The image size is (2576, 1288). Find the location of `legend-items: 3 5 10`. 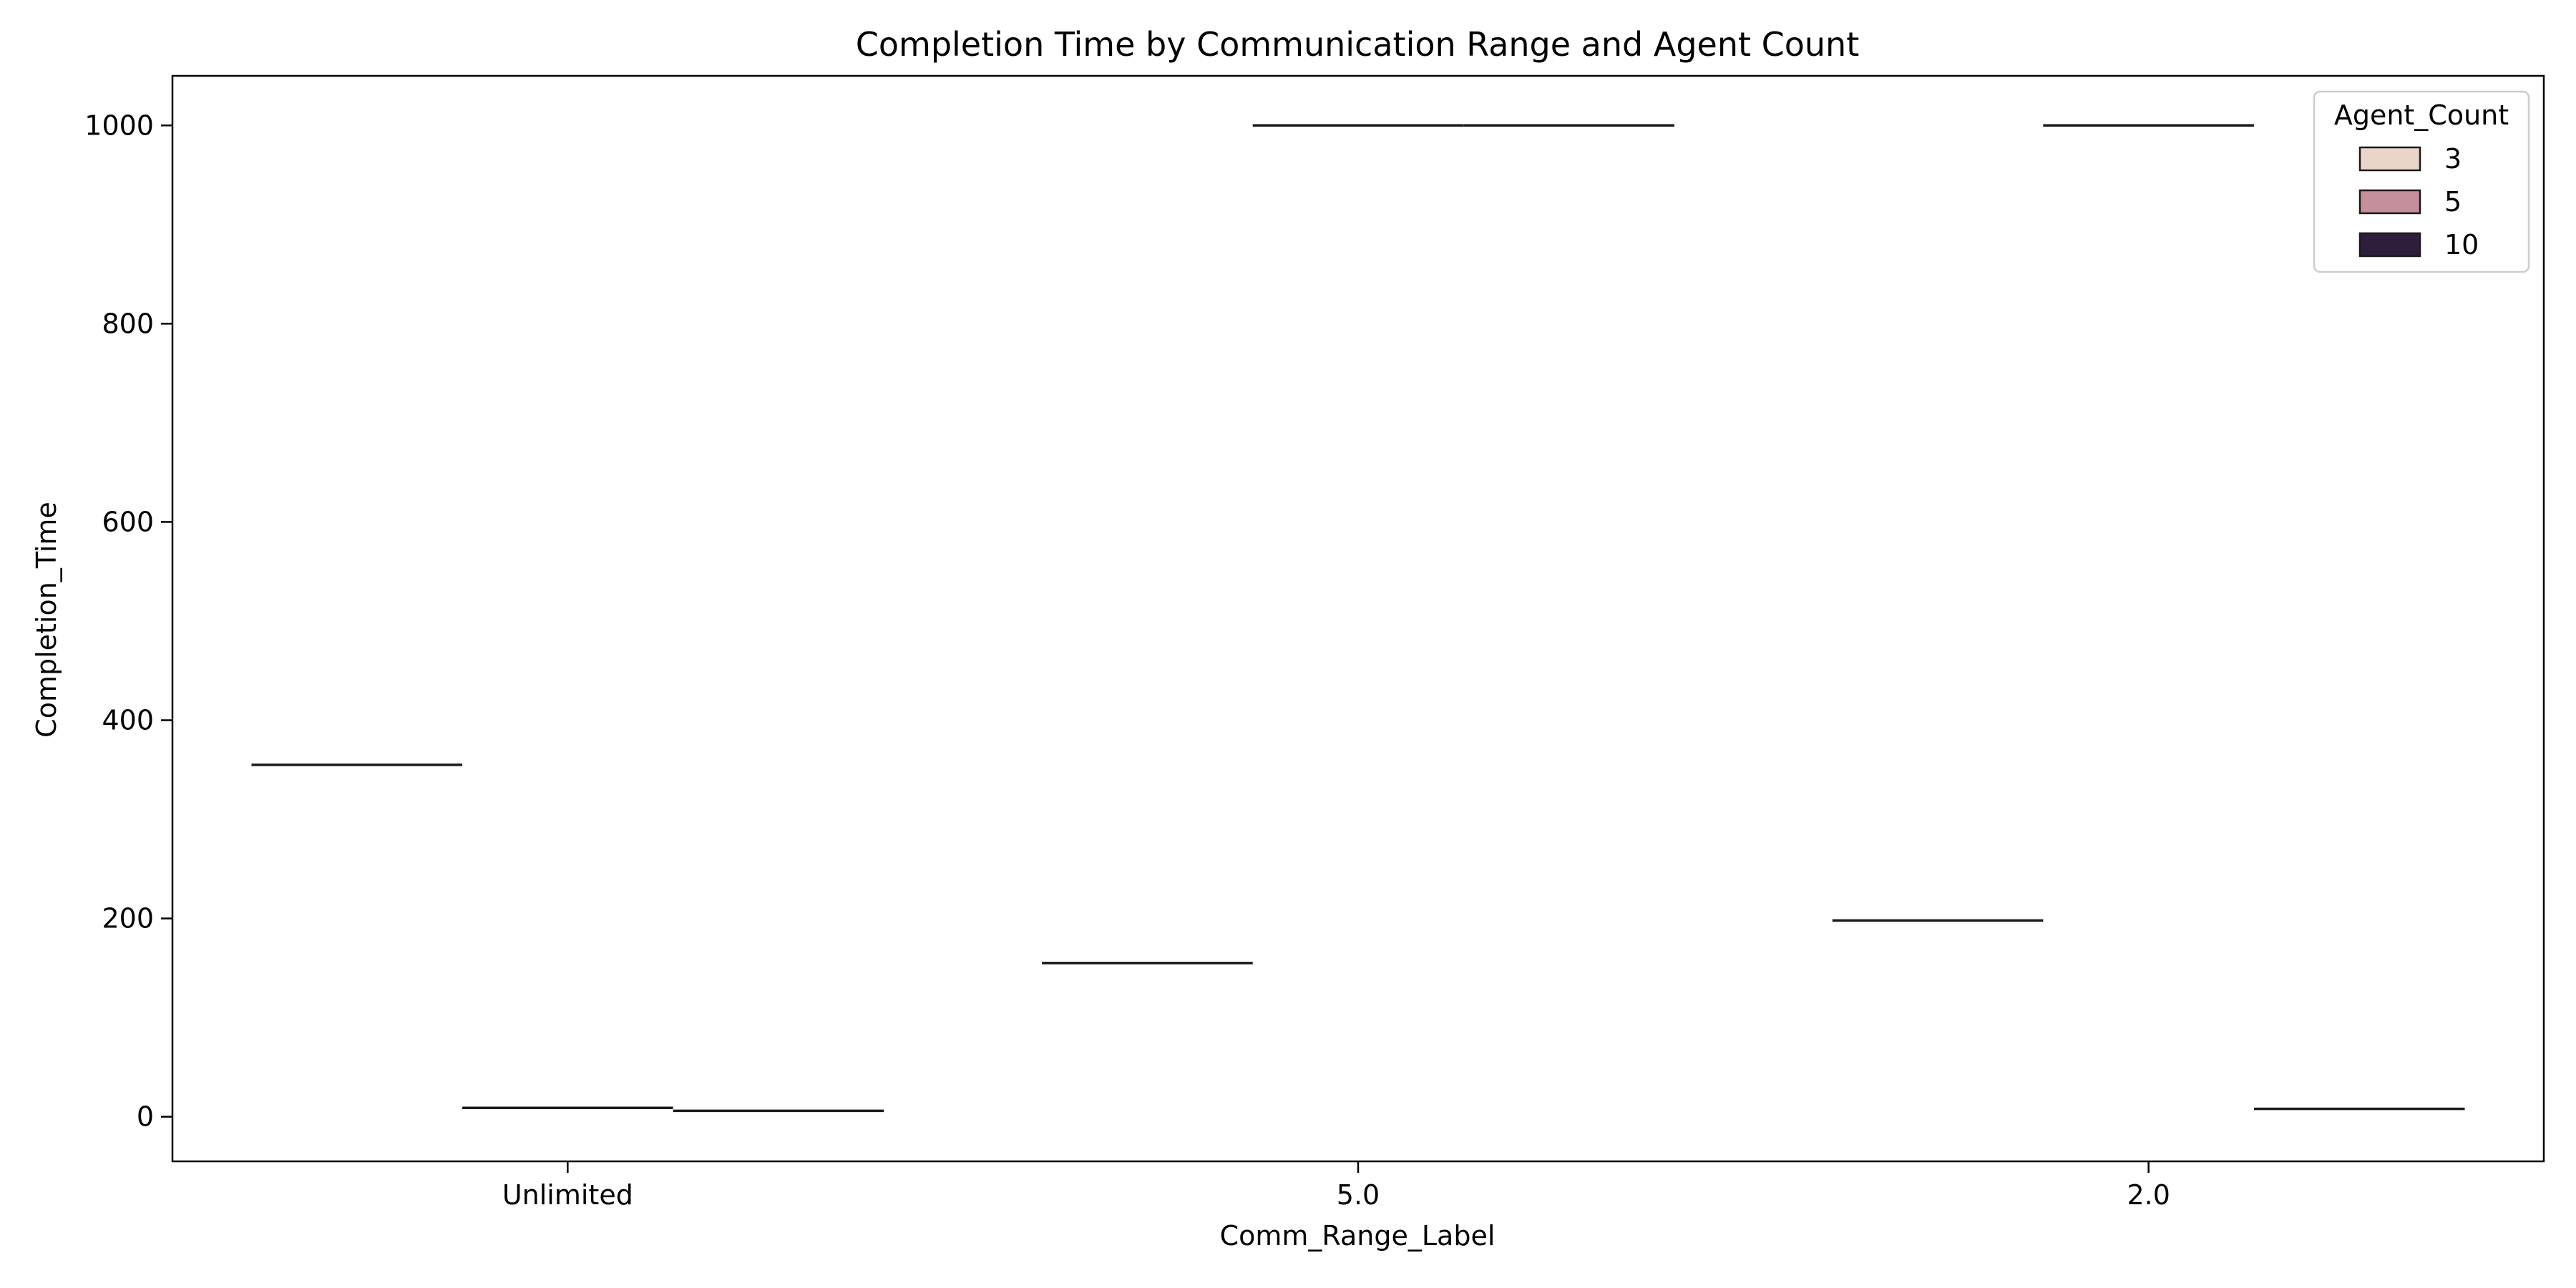

legend-items: 3 5 10 is located at coordinates (2418, 201).